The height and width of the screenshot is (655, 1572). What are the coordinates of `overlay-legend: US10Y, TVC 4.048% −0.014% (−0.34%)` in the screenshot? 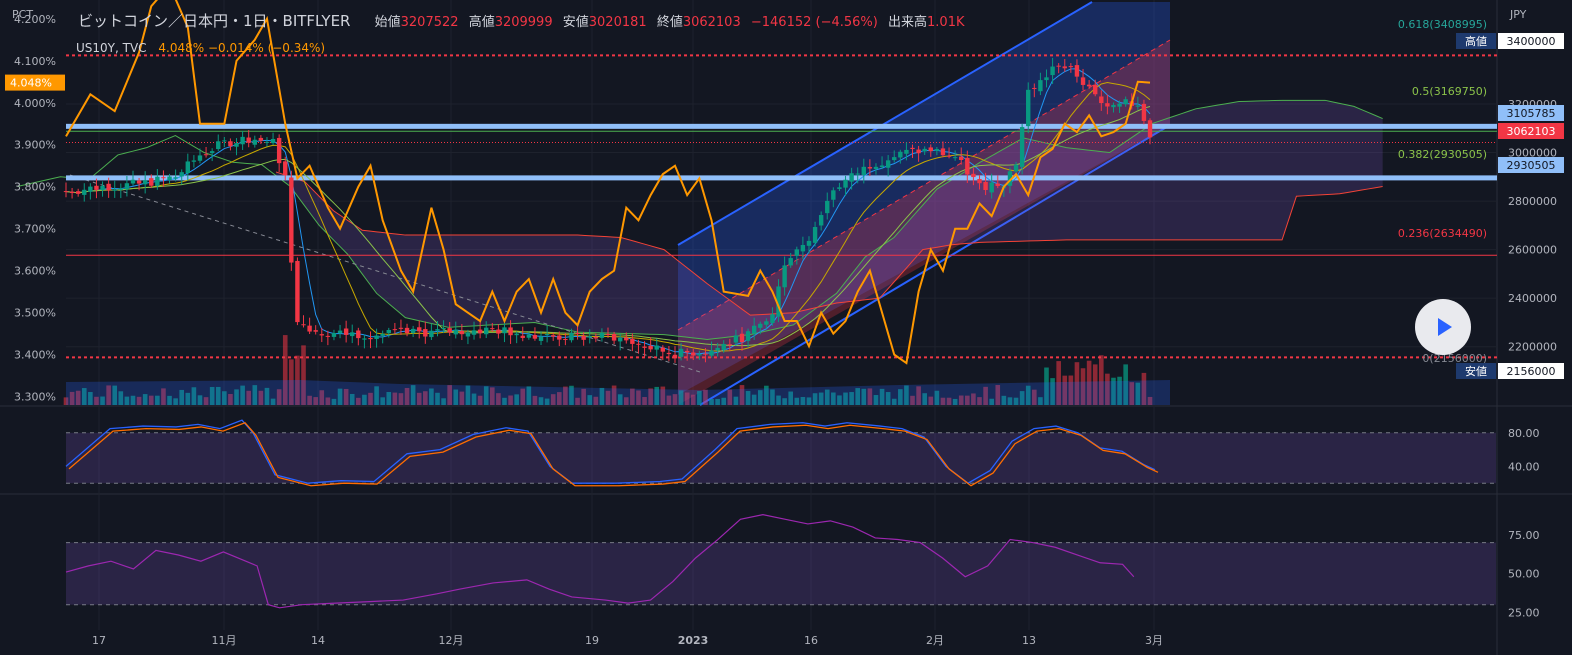 It's located at (200, 48).